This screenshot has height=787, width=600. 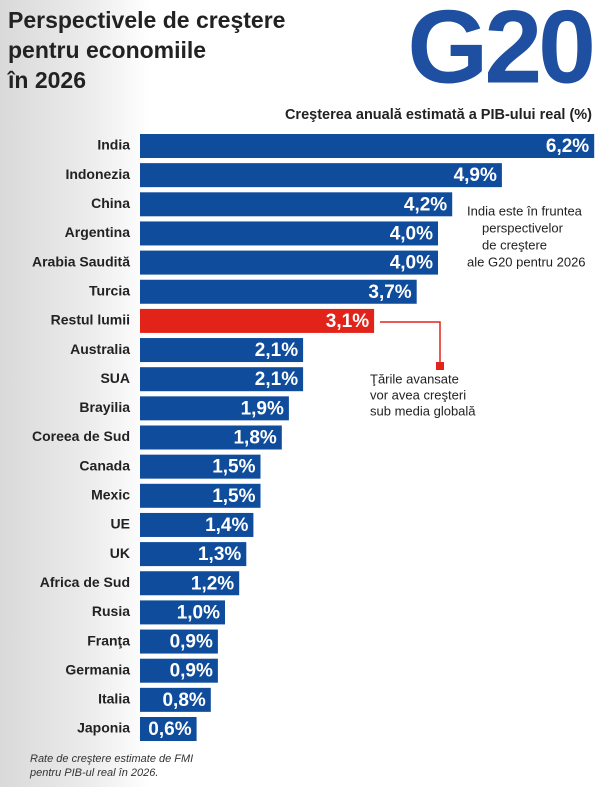 What do you see at coordinates (440, 366) in the screenshot?
I see `connector-dot` at bounding box center [440, 366].